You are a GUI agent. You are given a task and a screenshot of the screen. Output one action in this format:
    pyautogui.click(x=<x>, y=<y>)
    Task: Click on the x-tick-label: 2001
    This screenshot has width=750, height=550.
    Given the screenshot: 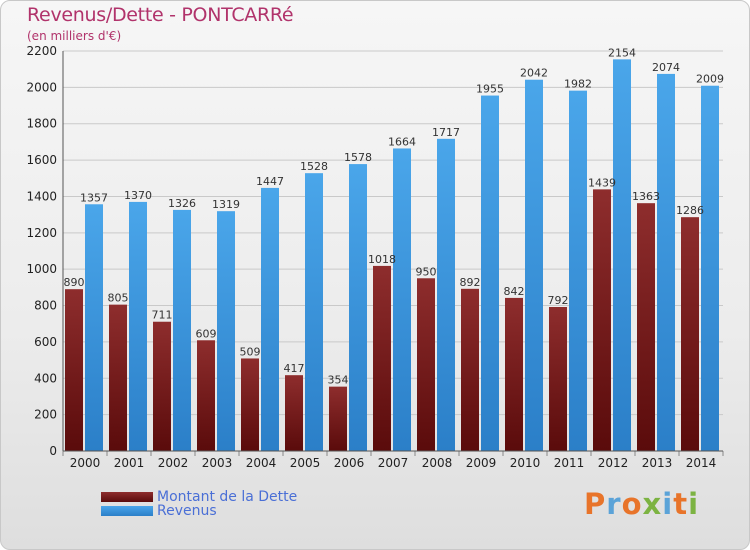 What is the action you would take?
    pyautogui.click(x=129, y=463)
    